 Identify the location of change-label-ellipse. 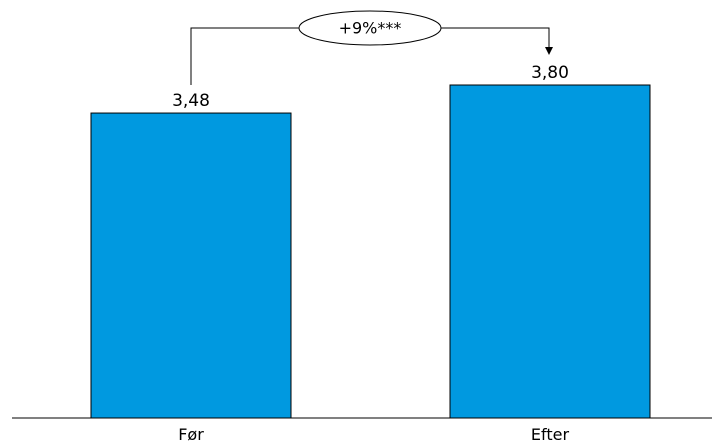
(370, 28).